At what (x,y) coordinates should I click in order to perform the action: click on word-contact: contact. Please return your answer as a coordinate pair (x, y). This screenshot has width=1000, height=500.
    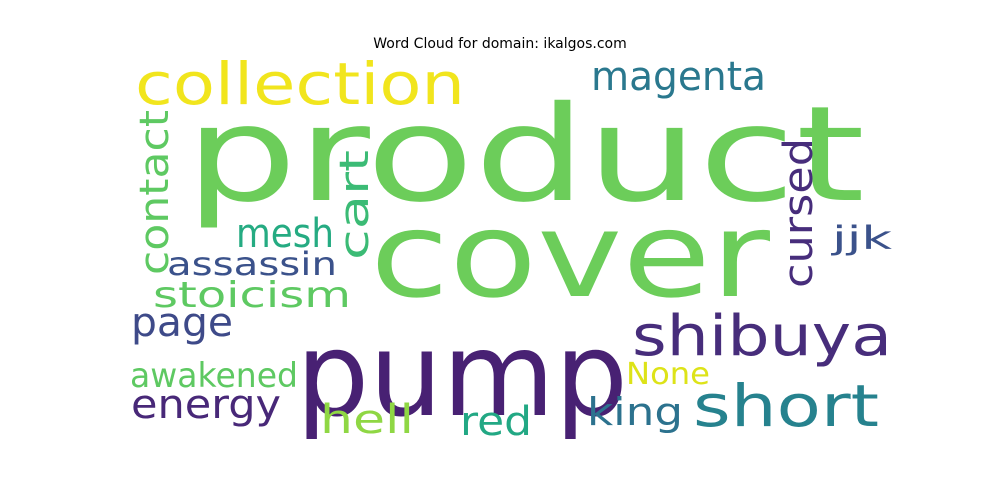
    Looking at the image, I should click on (155, 192).